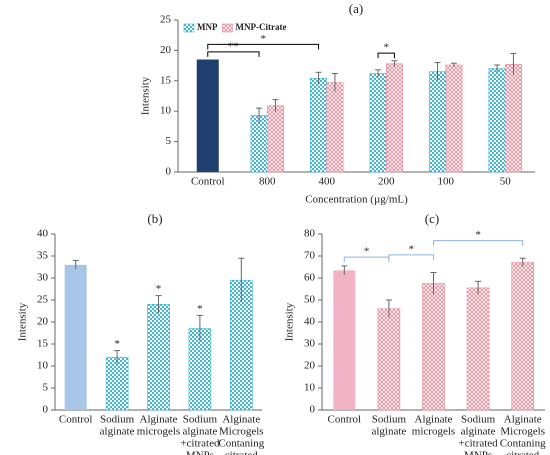 The width and height of the screenshot is (550, 455). What do you see at coordinates (310, 300) in the screenshot?
I see `y-tick-label: 50` at bounding box center [310, 300].